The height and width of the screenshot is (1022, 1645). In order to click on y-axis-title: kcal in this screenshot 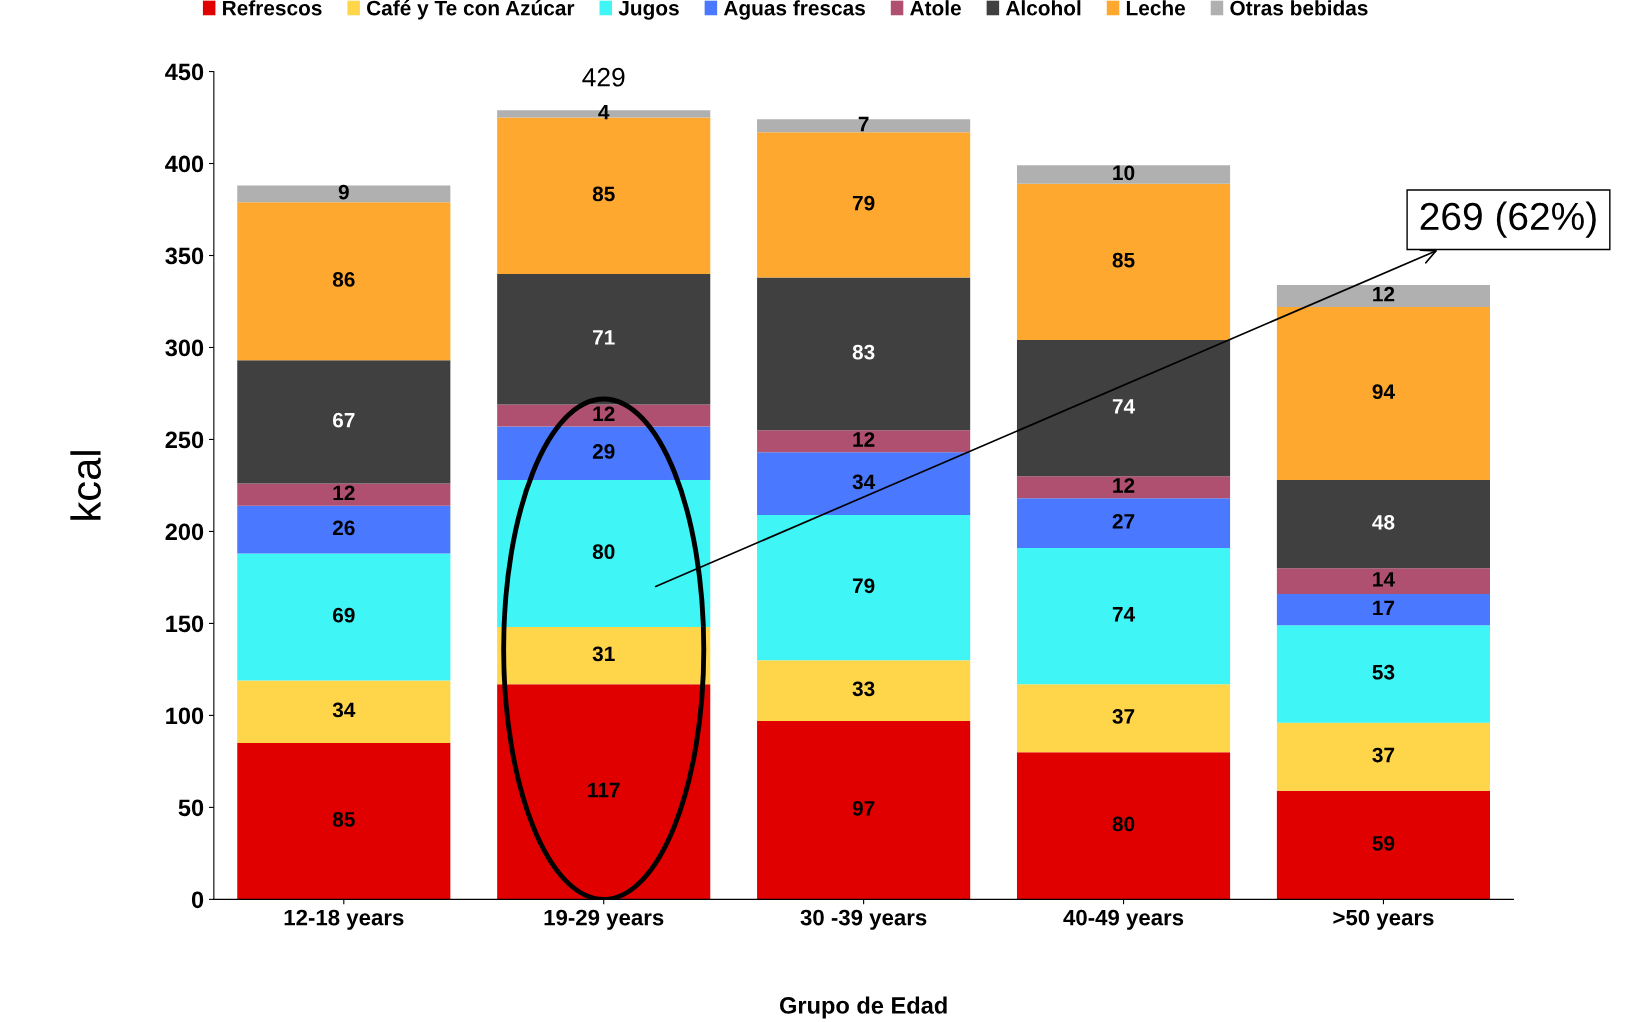, I will do `click(85, 485)`.